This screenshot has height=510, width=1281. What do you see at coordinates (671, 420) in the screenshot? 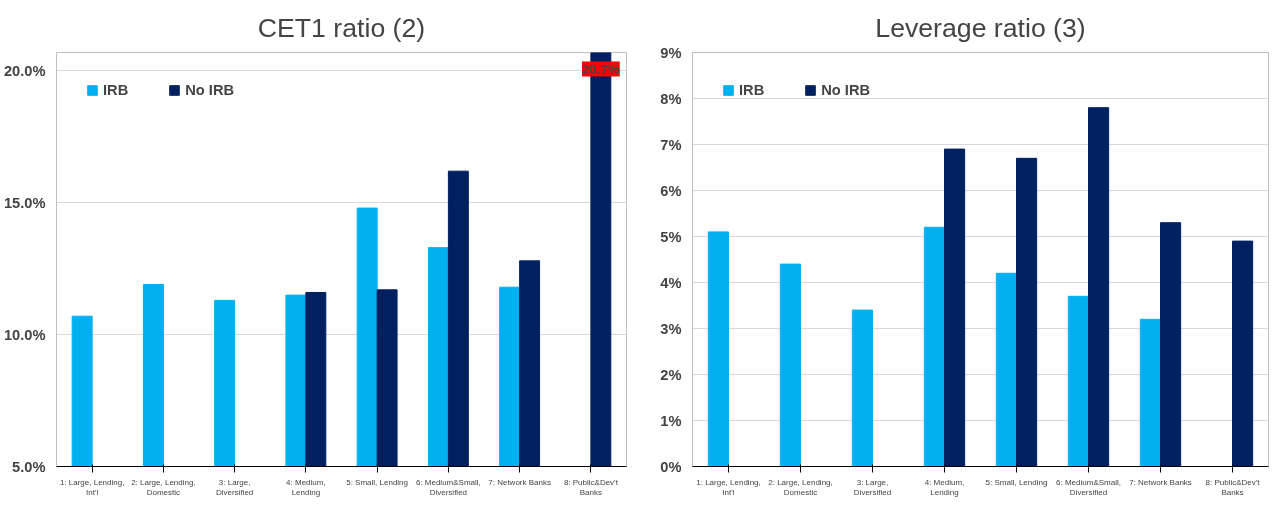
I see `y-tick-label: 1%` at bounding box center [671, 420].